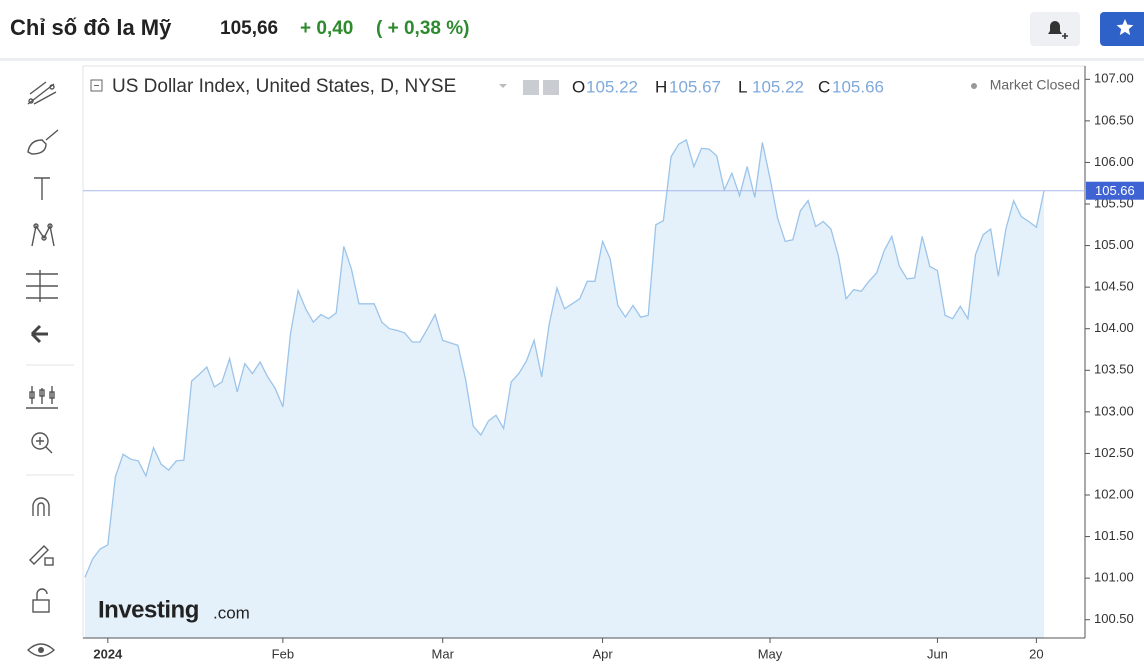  What do you see at coordinates (42, 93) in the screenshot?
I see `tool-trend-line` at bounding box center [42, 93].